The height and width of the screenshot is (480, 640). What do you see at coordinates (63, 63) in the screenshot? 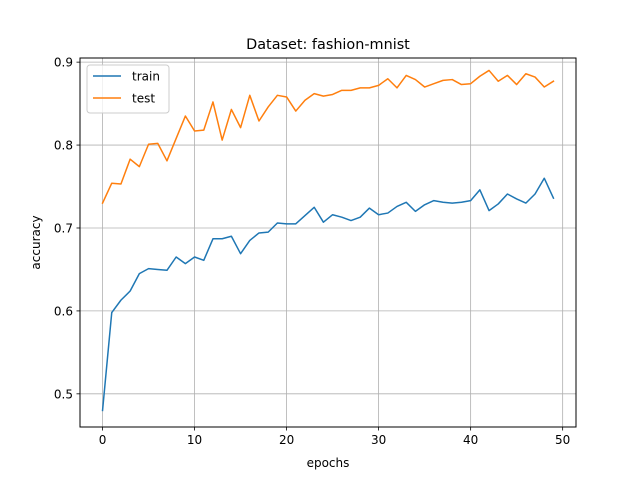
I see `y-tick-label: 0.9` at bounding box center [63, 63].